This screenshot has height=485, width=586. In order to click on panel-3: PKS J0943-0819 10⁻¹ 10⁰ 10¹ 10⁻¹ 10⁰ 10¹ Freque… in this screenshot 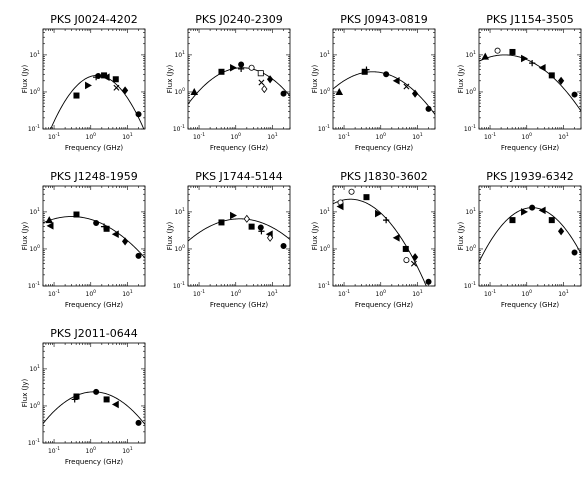, I will do `click(373, 82)`.